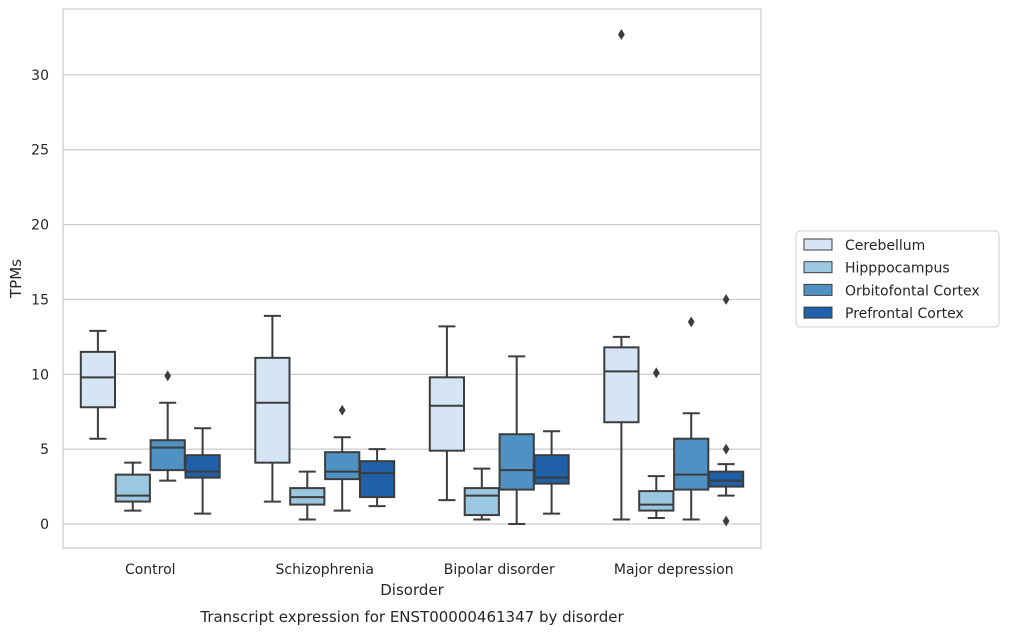  What do you see at coordinates (499, 570) in the screenshot?
I see `x-tick-label: Bipolar disorder` at bounding box center [499, 570].